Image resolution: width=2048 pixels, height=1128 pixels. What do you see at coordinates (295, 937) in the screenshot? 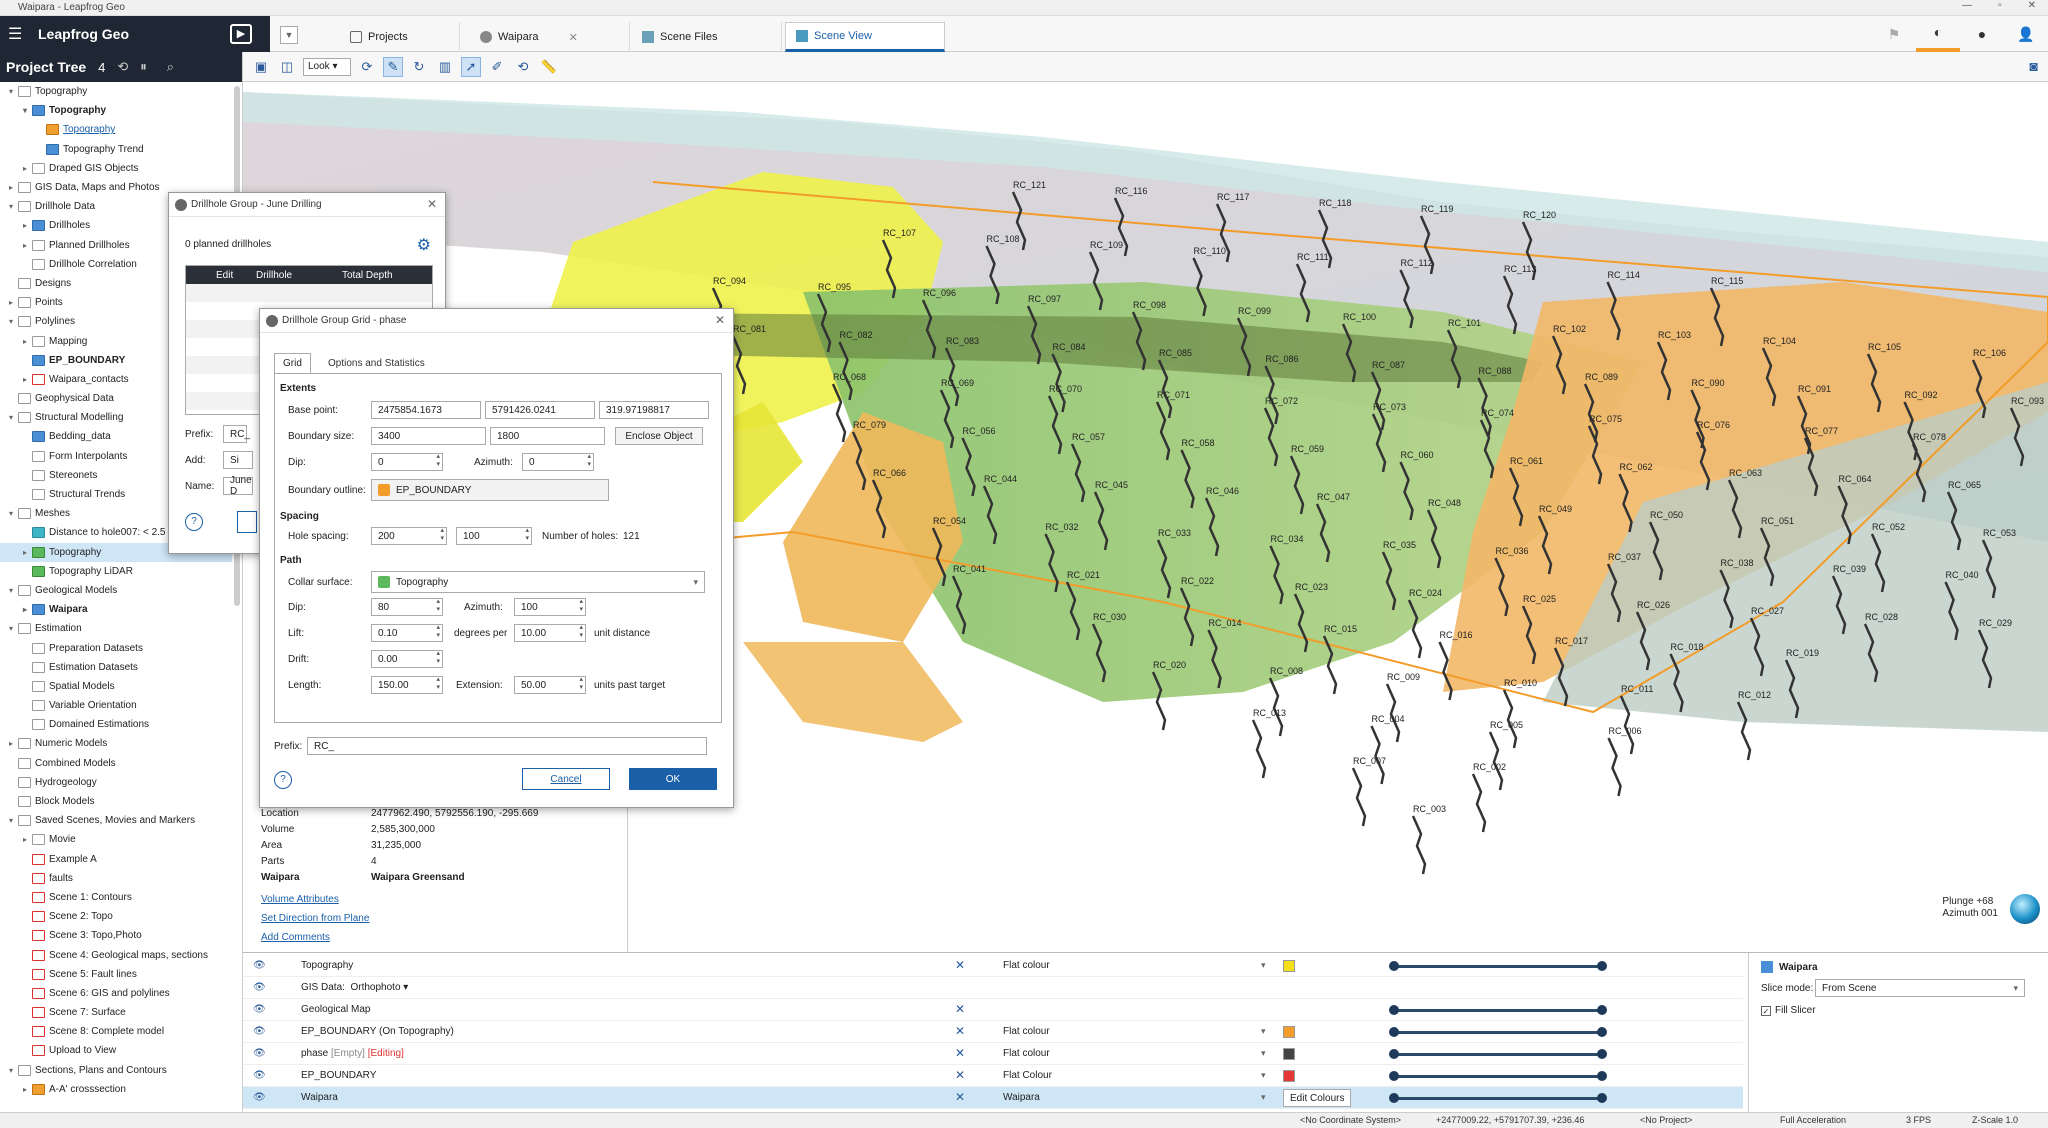
I see `add-comments-link: Add Comments` at bounding box center [295, 937].